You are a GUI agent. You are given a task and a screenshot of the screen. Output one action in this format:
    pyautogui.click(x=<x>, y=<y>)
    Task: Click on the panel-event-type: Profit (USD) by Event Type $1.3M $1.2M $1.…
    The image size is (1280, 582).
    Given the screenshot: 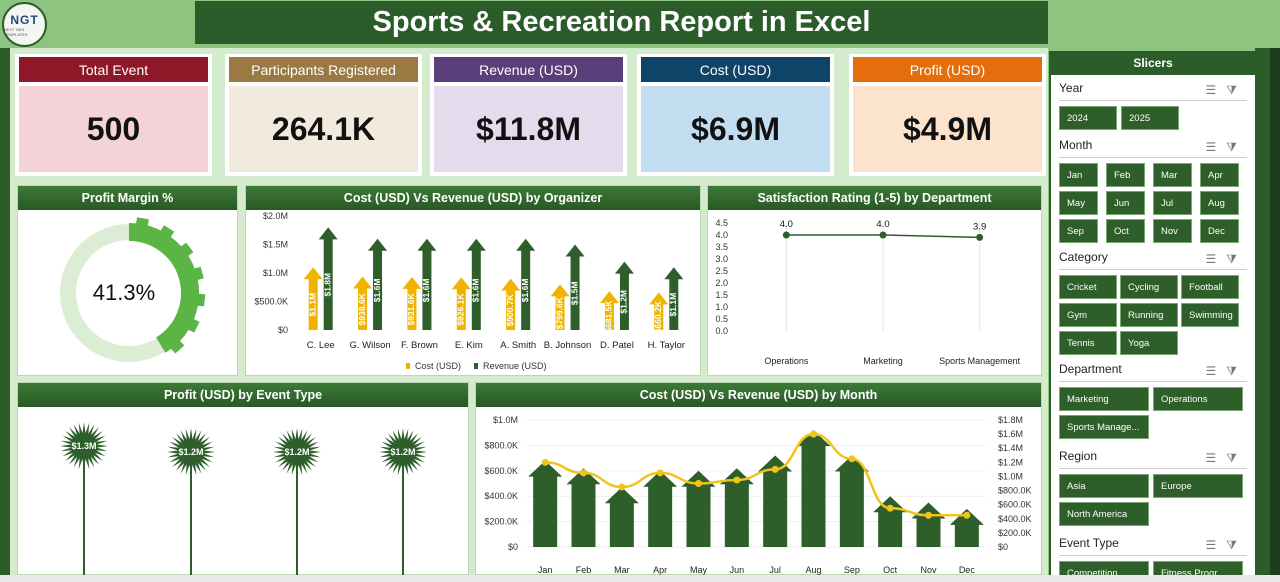 What is the action you would take?
    pyautogui.click(x=243, y=479)
    